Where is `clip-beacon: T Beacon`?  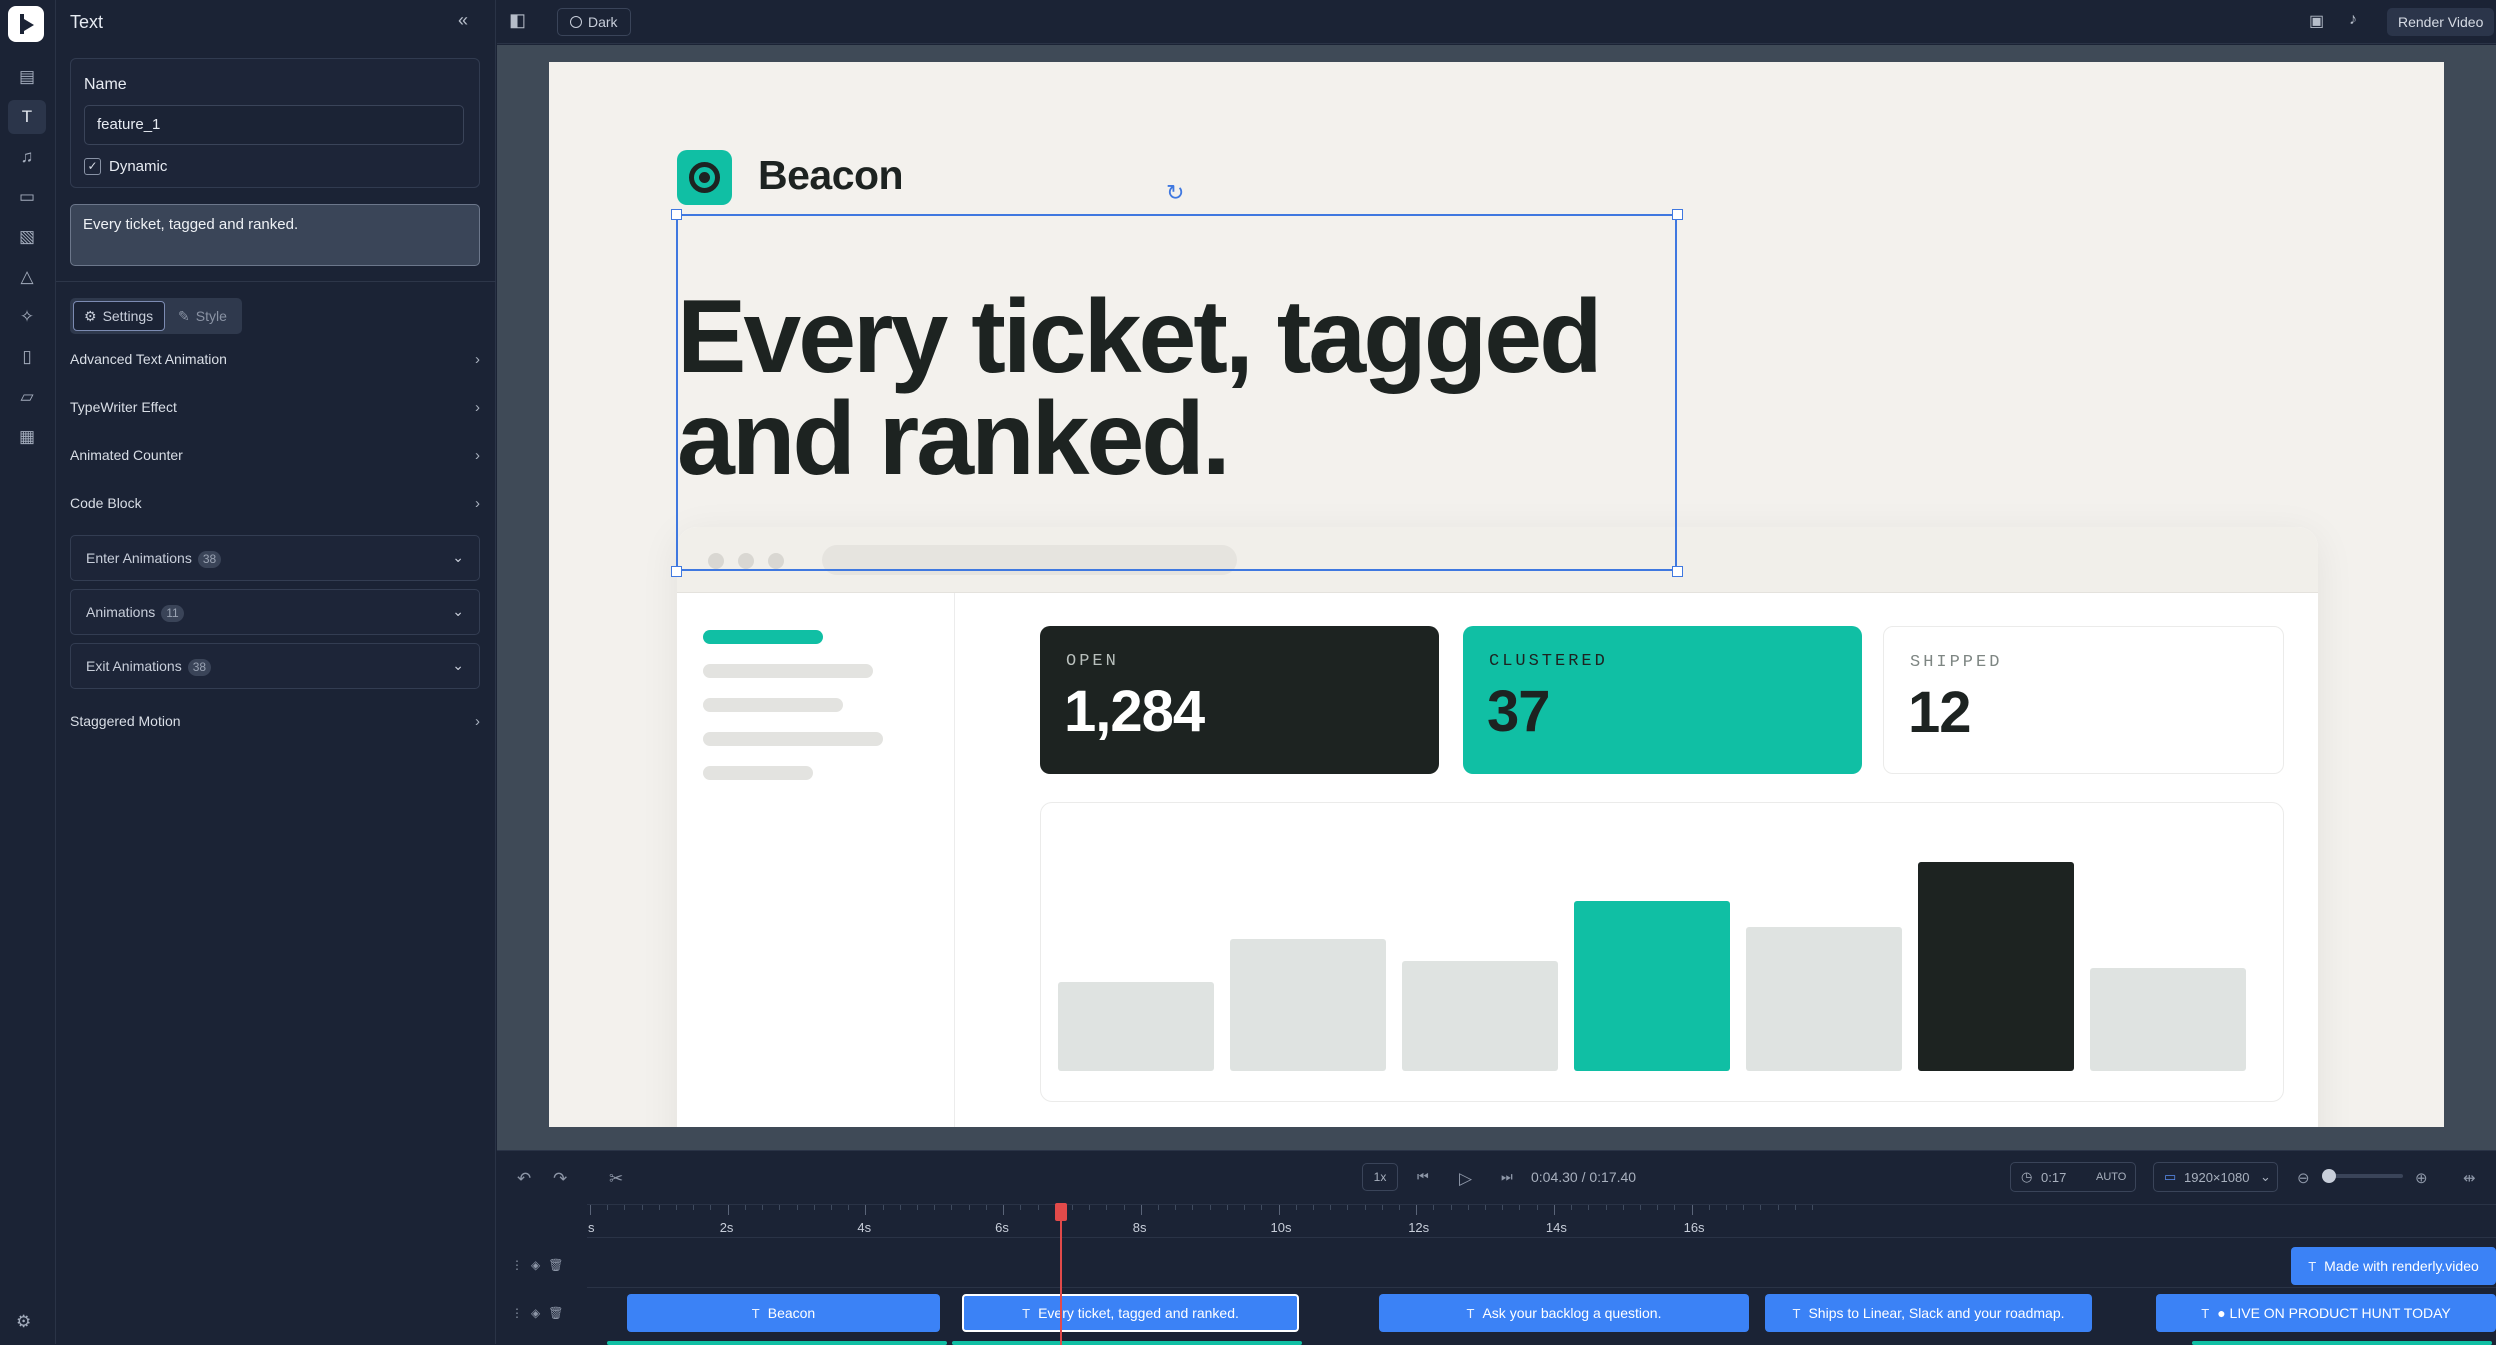 clip-beacon: T Beacon is located at coordinates (783, 1313).